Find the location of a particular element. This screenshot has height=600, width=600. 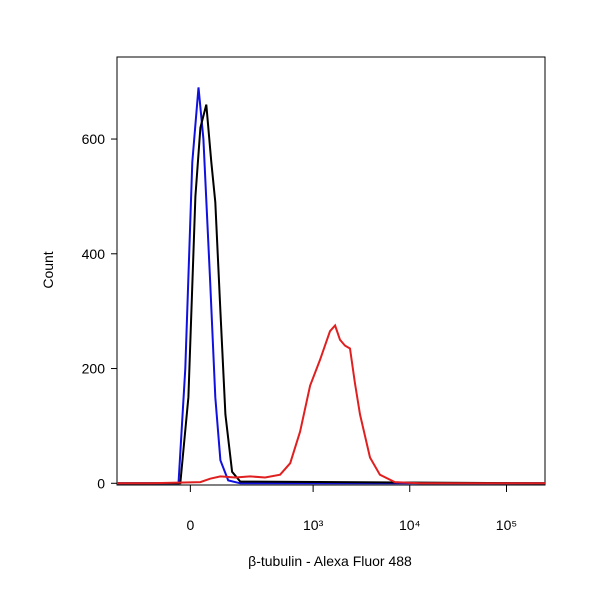

x-axis-title: β-tubulin - Alexa Fluor 488 is located at coordinates (330, 561).